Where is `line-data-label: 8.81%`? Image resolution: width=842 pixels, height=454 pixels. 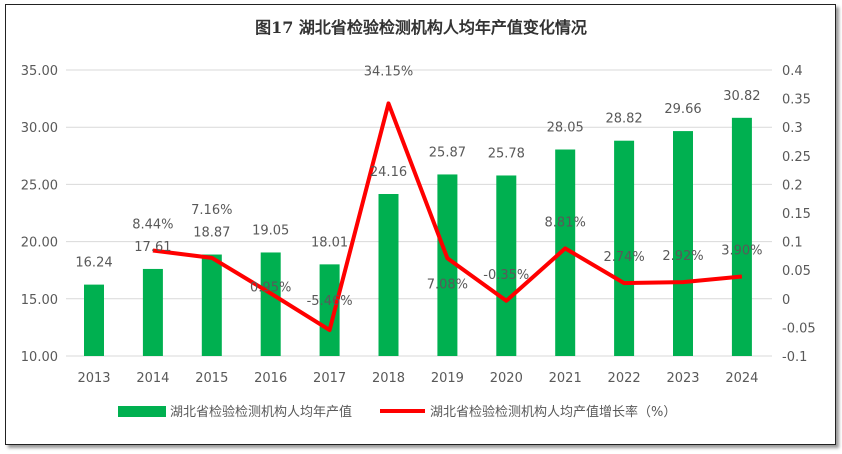 line-data-label: 8.81% is located at coordinates (565, 222).